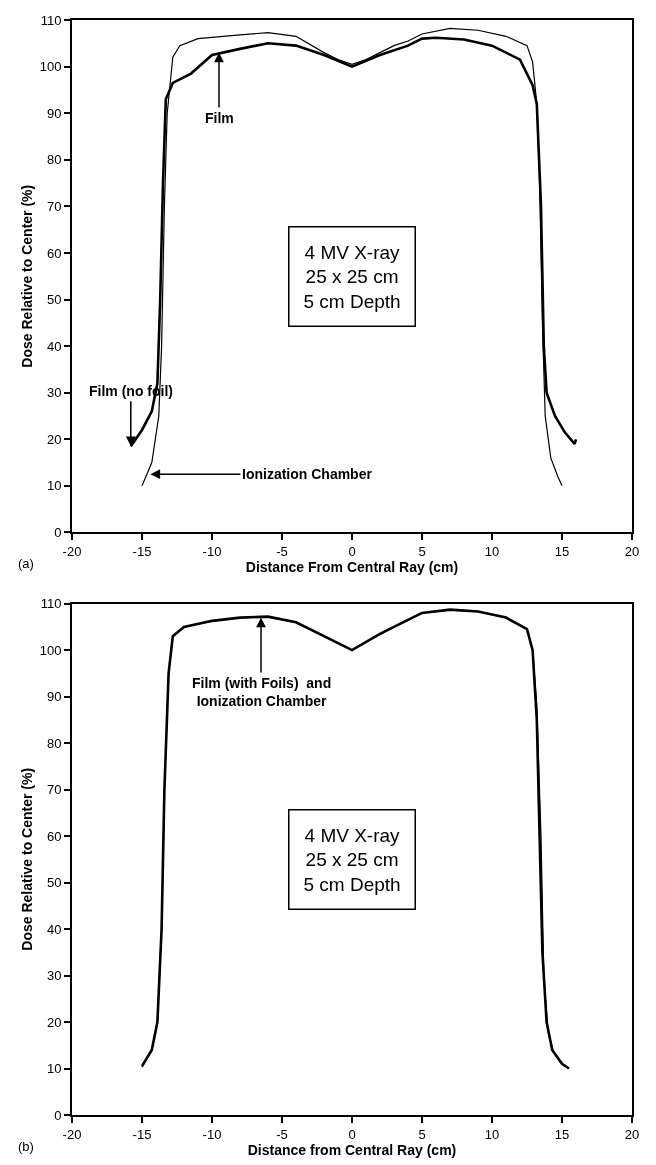 This screenshot has width=656, height=1165. Describe the element at coordinates (219, 118) in the screenshot. I see `annotation: Film` at that location.